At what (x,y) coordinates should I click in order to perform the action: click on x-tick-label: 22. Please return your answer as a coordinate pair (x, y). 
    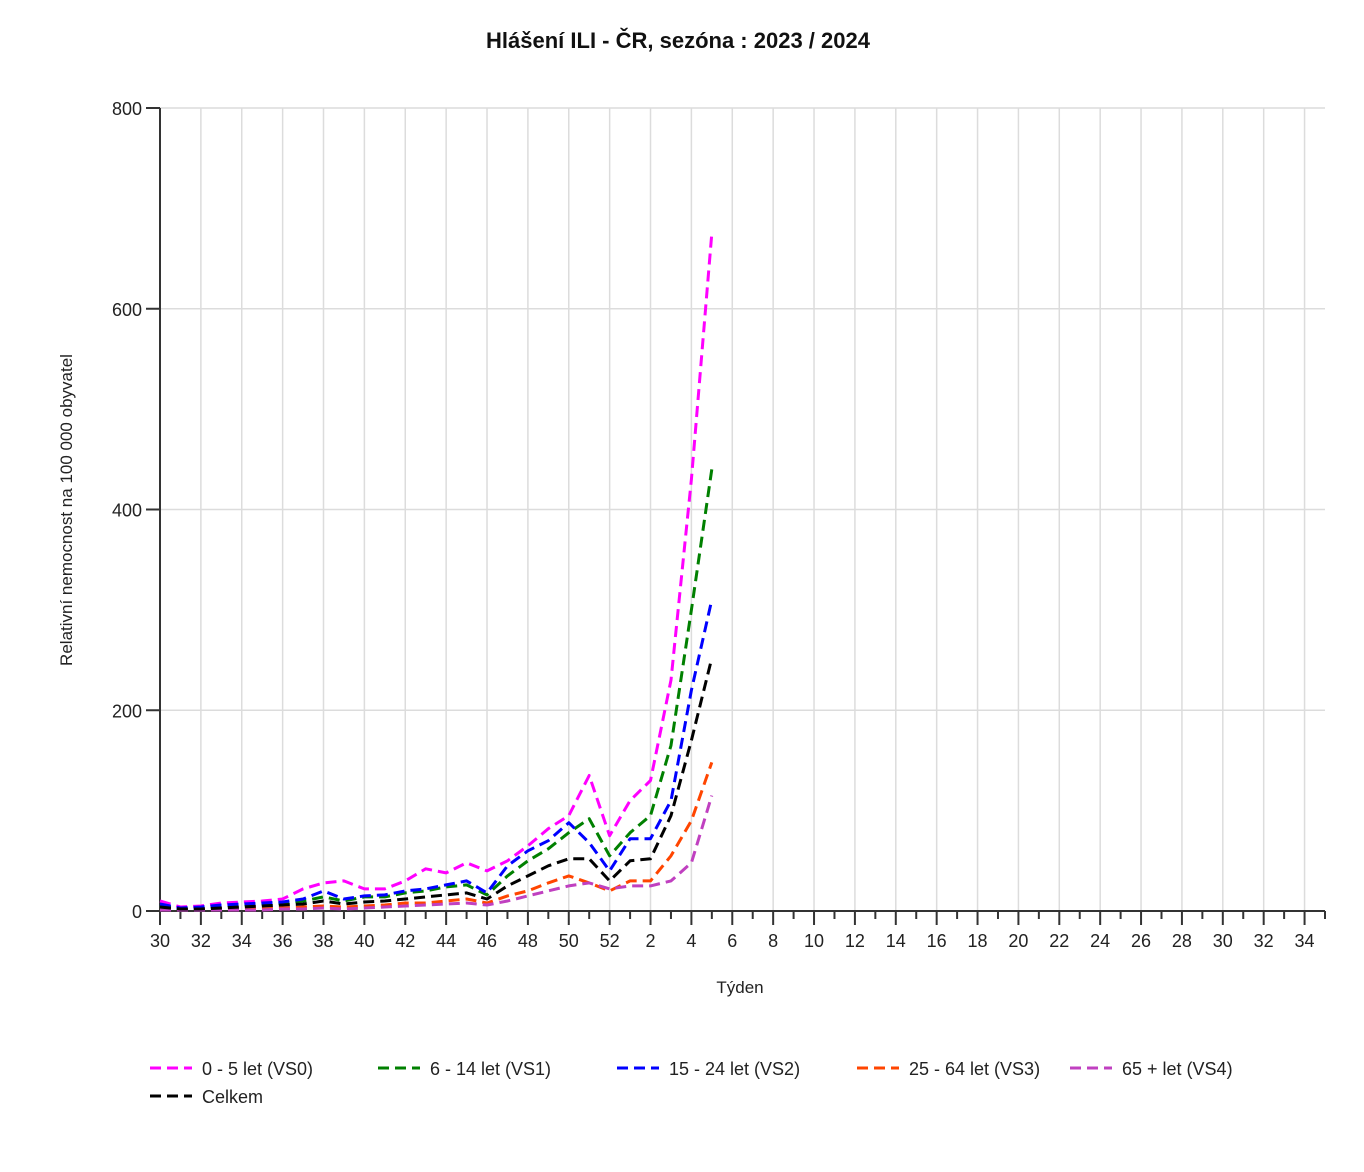
    Looking at the image, I should click on (1059, 941).